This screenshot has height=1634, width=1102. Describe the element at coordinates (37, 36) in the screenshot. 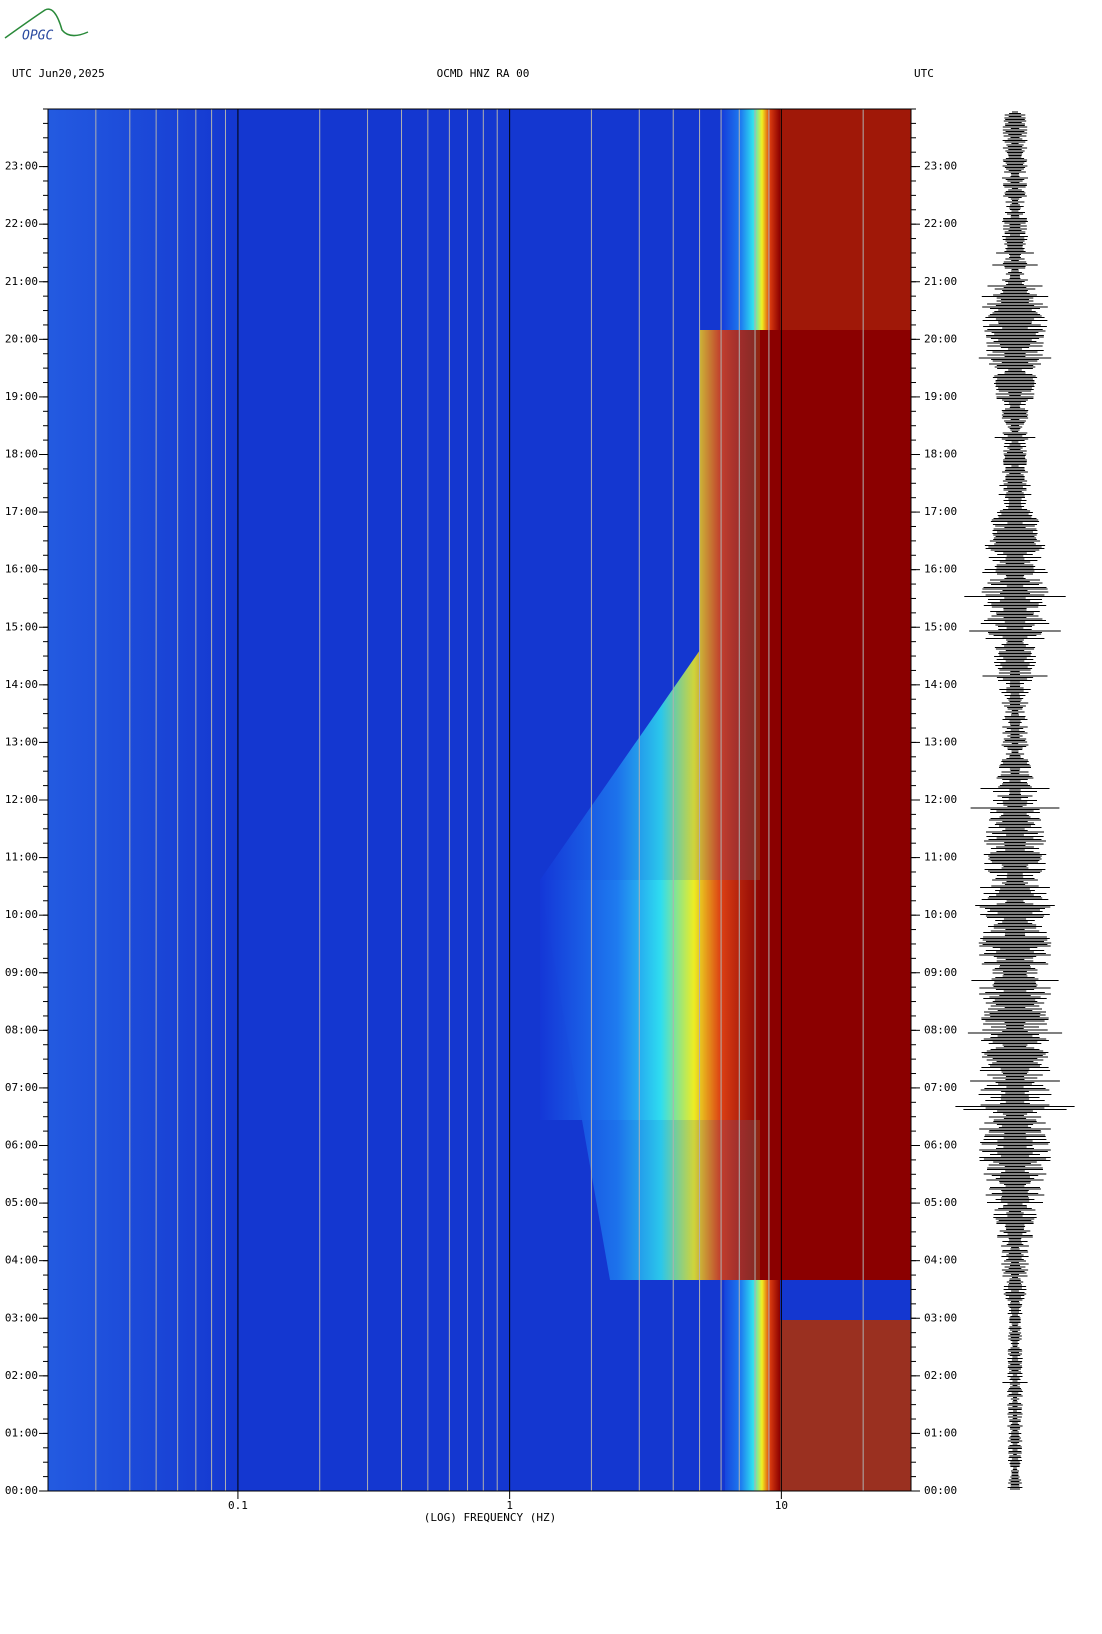

I see `logo-text: OPGC` at that location.